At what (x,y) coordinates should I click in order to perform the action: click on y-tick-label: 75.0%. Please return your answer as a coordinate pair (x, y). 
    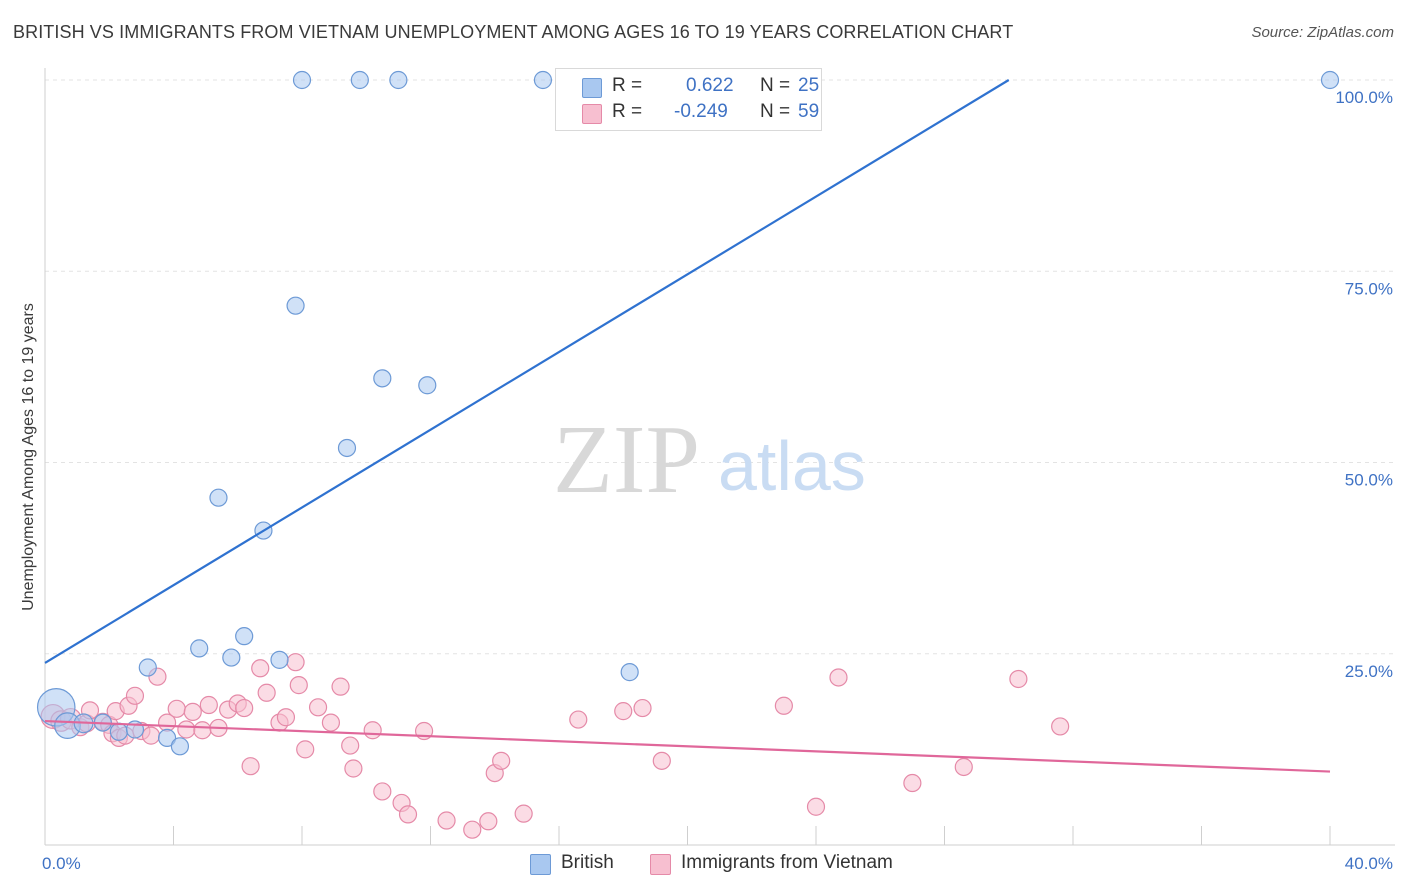
    Looking at the image, I should click on (1369, 288).